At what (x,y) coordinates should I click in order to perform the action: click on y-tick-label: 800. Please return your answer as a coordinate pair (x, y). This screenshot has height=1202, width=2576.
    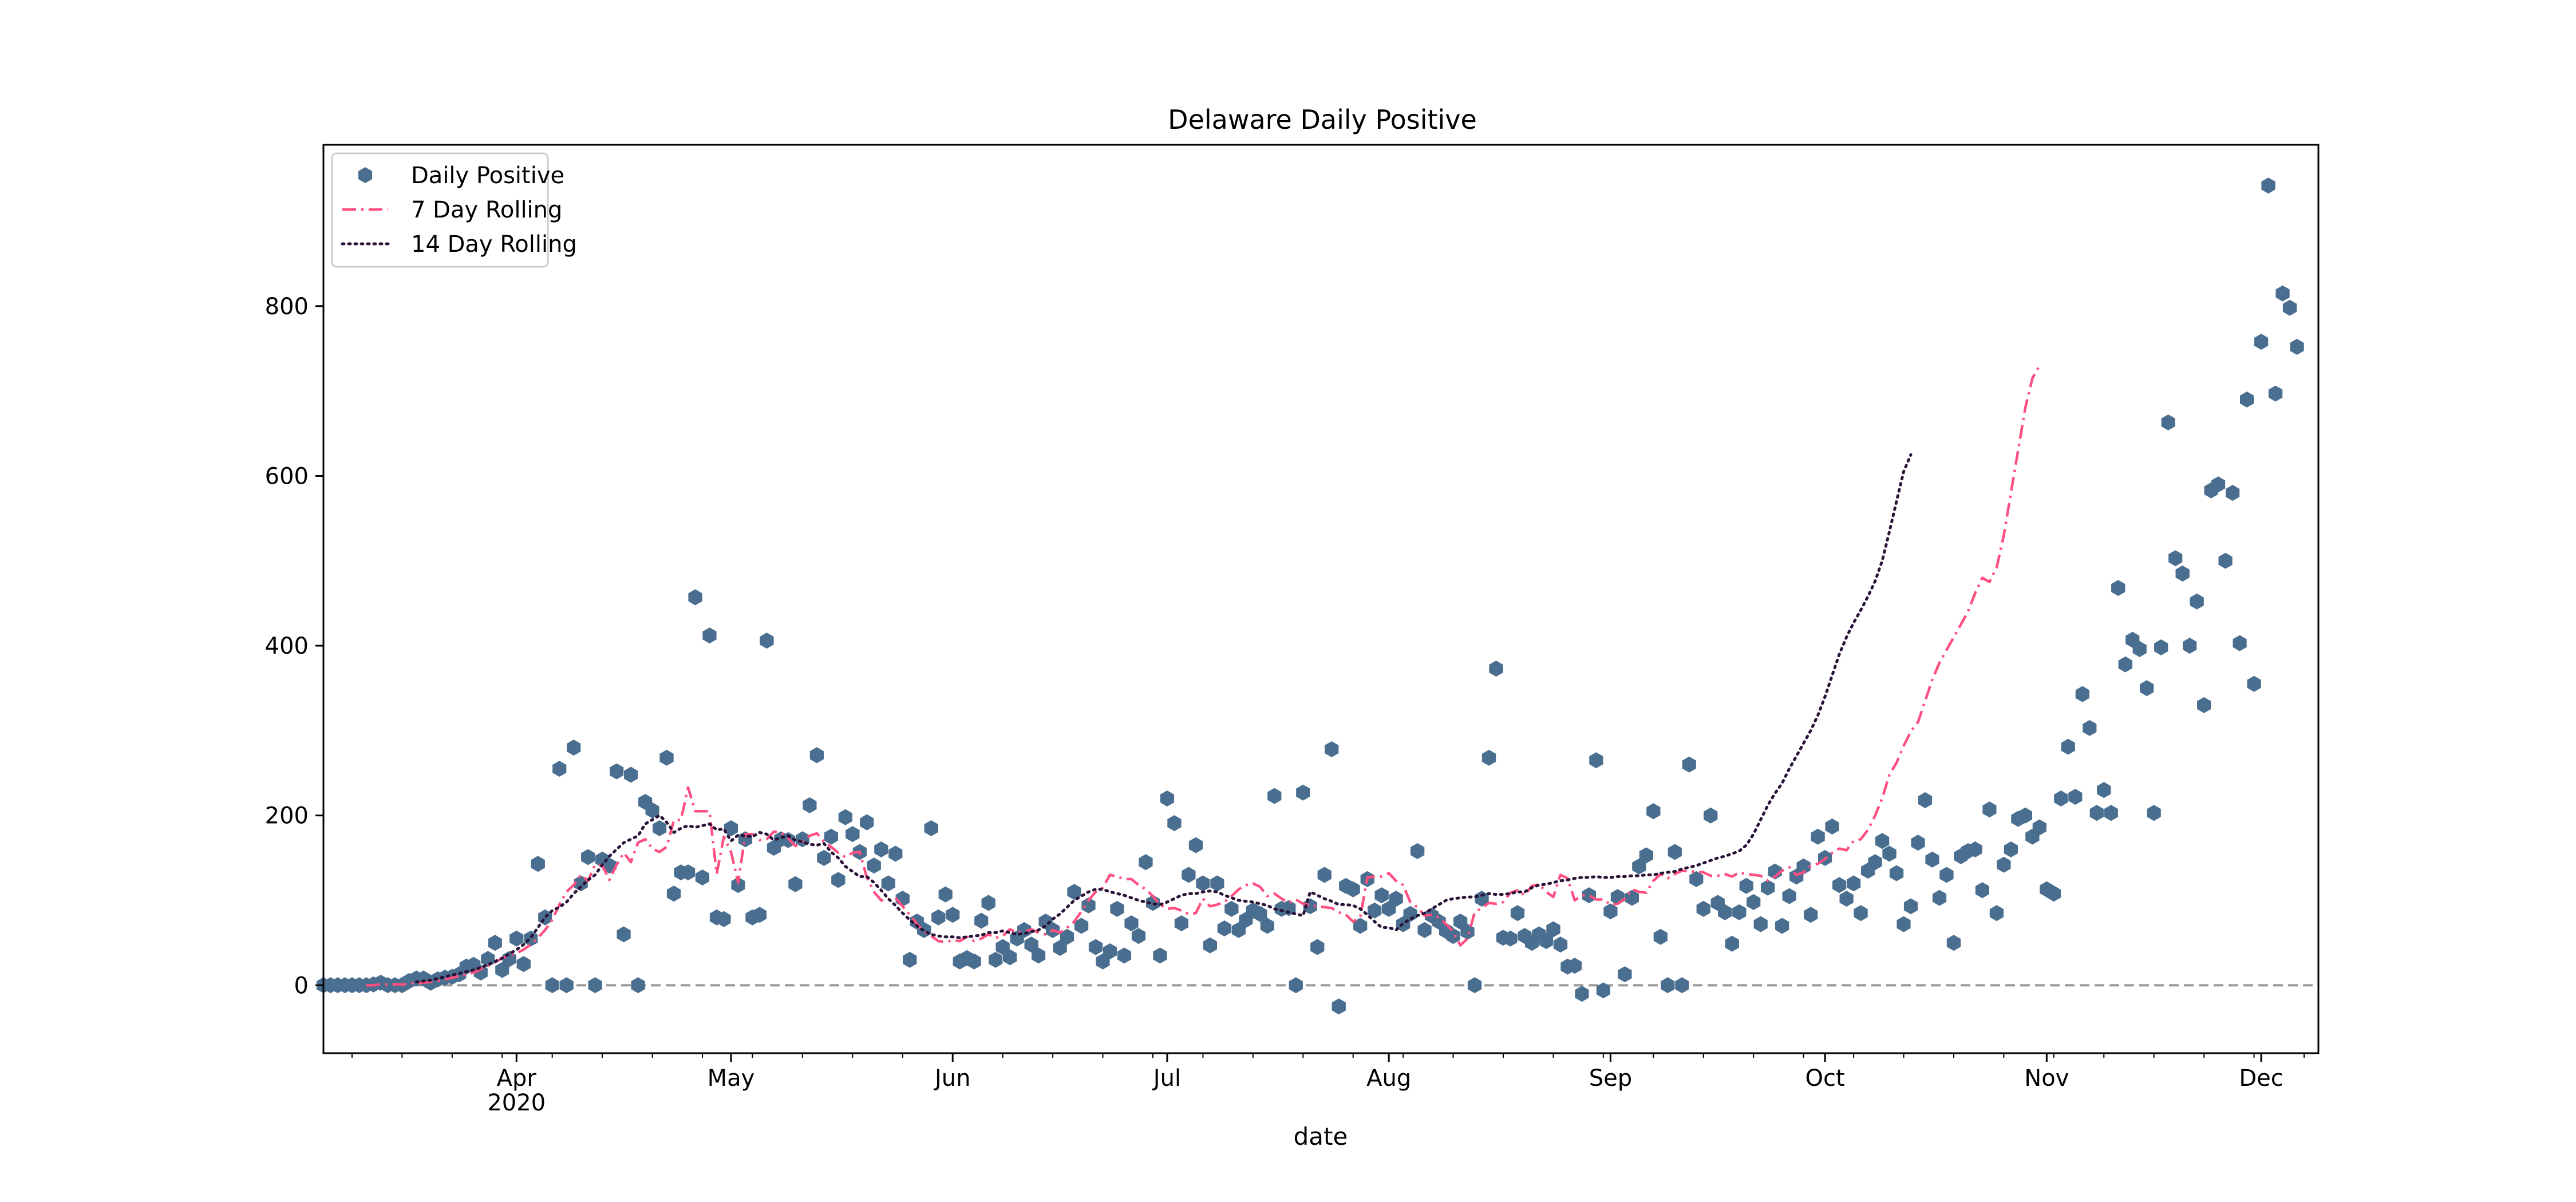
    Looking at the image, I should click on (287, 307).